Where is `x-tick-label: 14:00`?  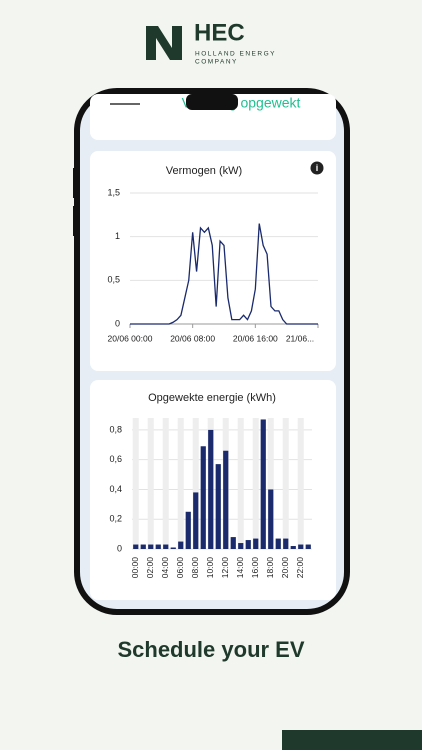 x-tick-label: 14:00 is located at coordinates (240, 568).